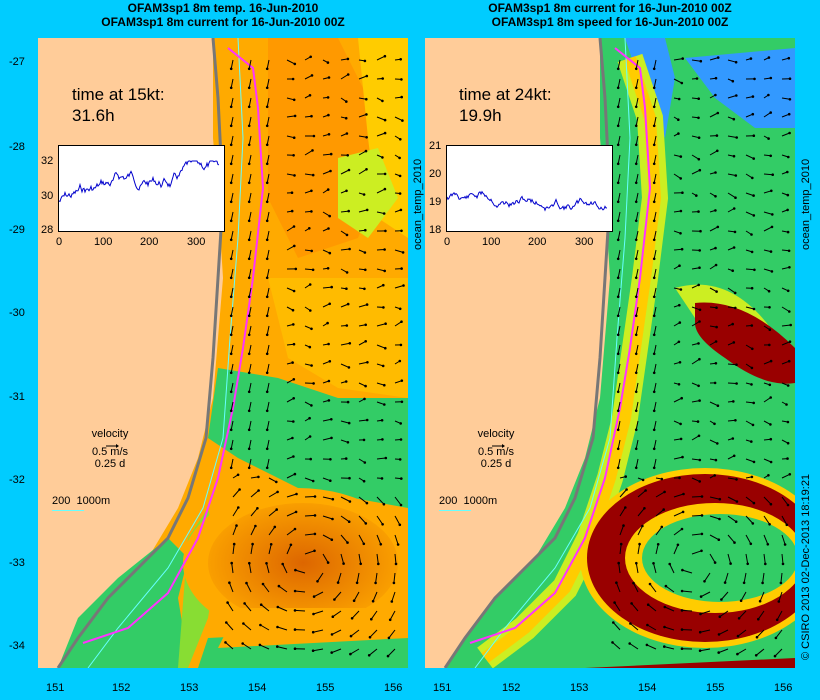  What do you see at coordinates (435, 202) in the screenshot?
I see `inset-y-tick: 19` at bounding box center [435, 202].